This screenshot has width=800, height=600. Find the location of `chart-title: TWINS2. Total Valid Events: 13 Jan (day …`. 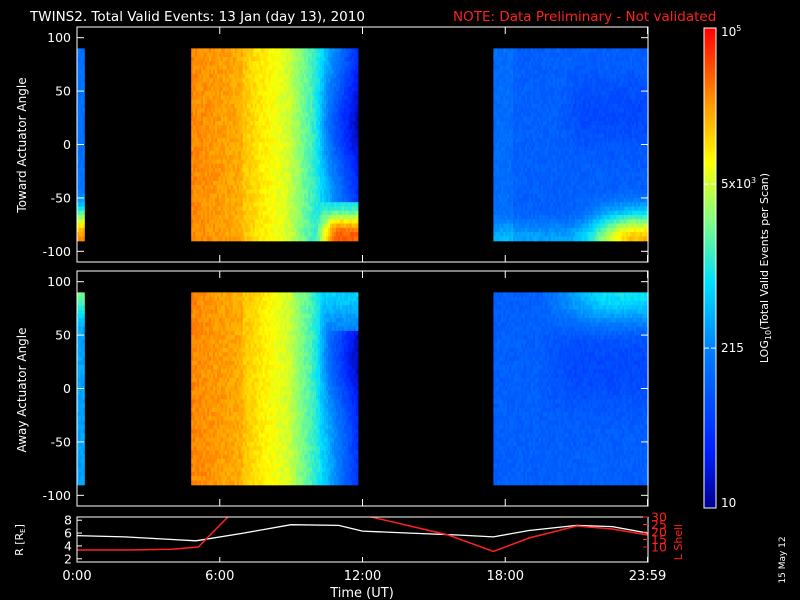

chart-title: TWINS2. Total Valid Events: 13 Jan (day … is located at coordinates (197, 17).